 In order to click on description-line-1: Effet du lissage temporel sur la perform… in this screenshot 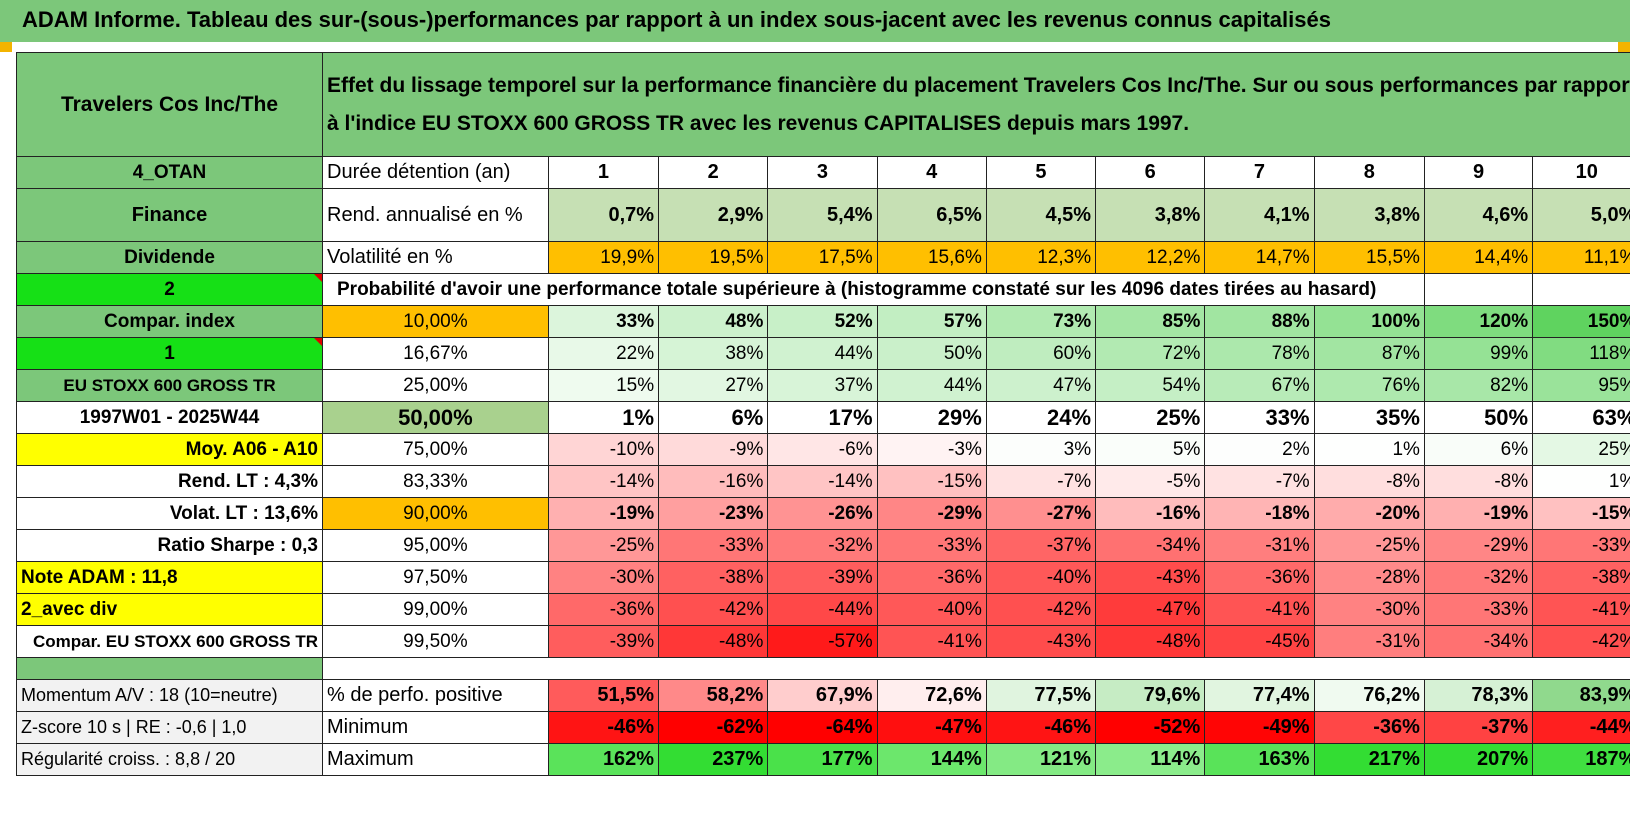, I will do `click(978, 85)`.